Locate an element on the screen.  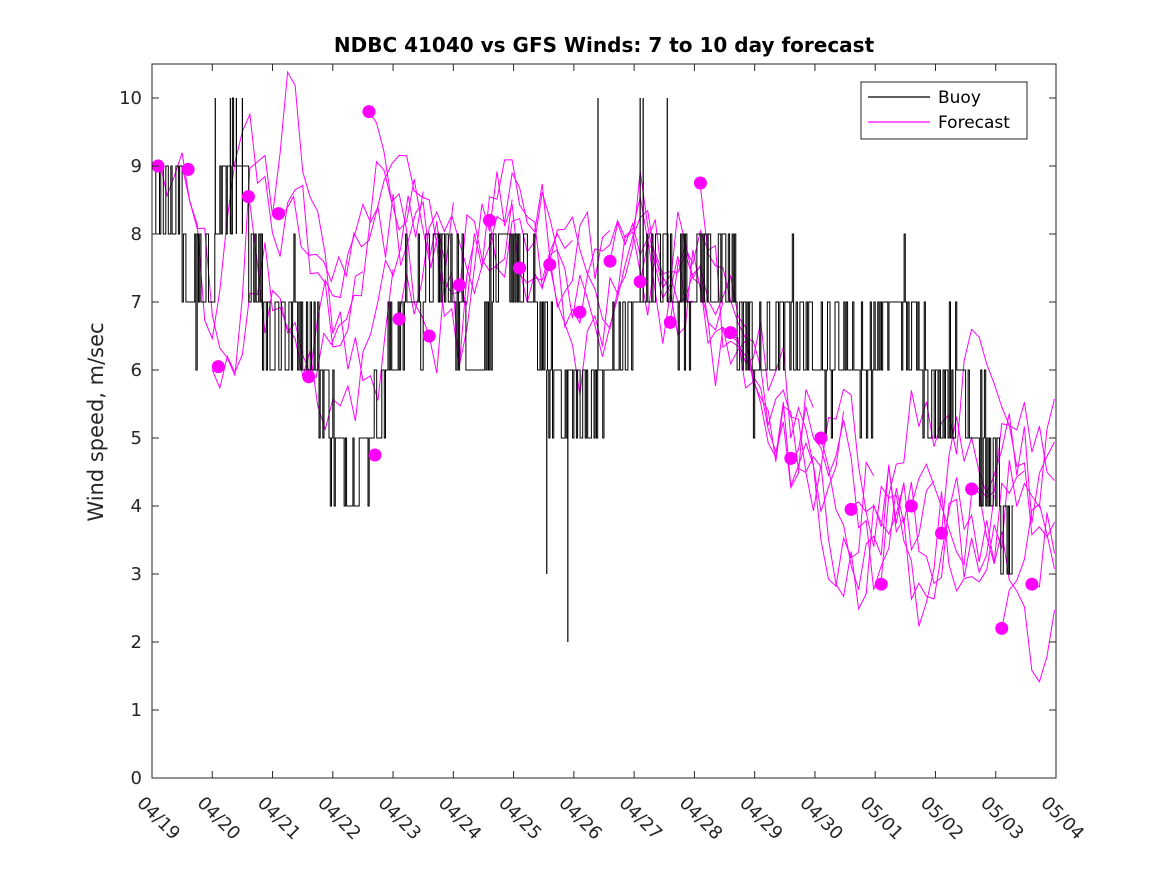
y-tick-label: 6 is located at coordinates (136, 370).